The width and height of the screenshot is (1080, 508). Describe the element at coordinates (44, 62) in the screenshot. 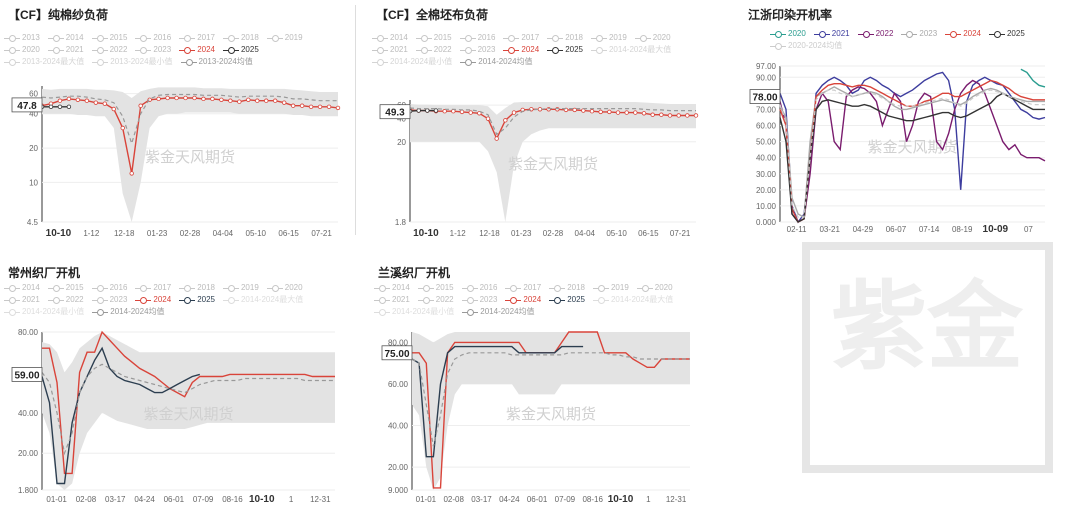

I see `legend-item: 2013-2024最大值` at that location.